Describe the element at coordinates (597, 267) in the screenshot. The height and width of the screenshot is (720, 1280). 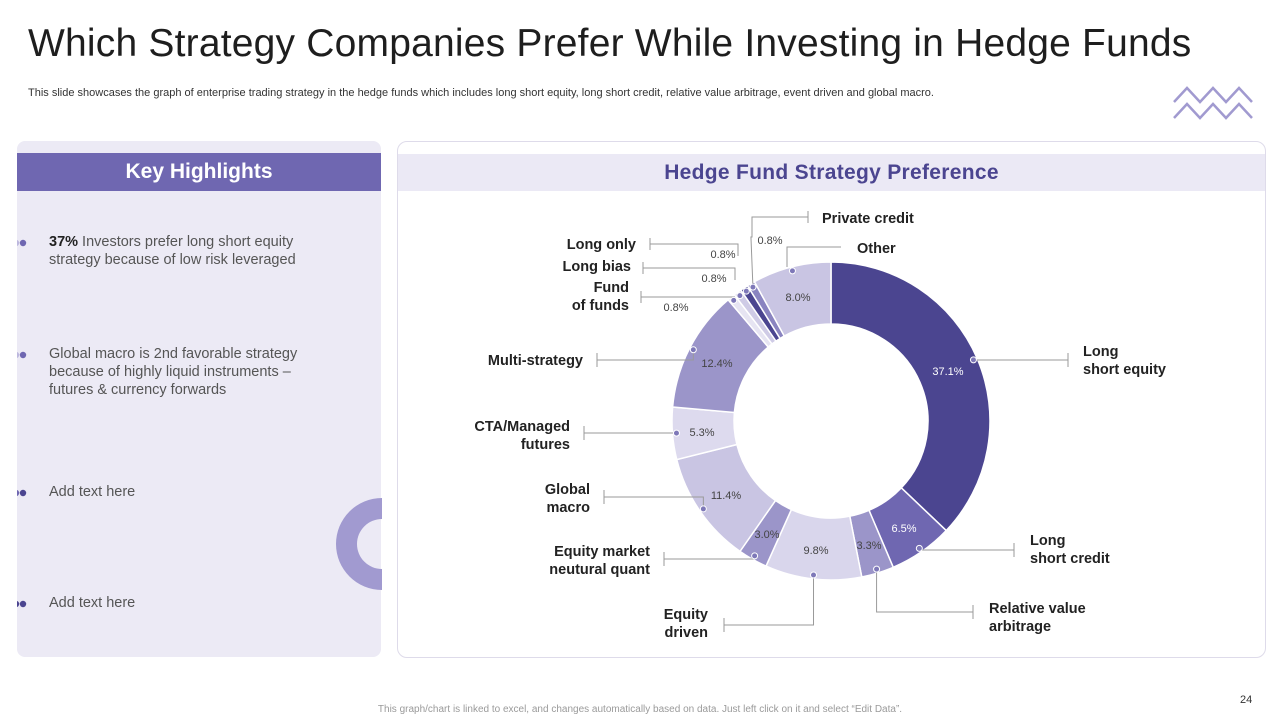
I see `slice-category-label: Long bias` at that location.